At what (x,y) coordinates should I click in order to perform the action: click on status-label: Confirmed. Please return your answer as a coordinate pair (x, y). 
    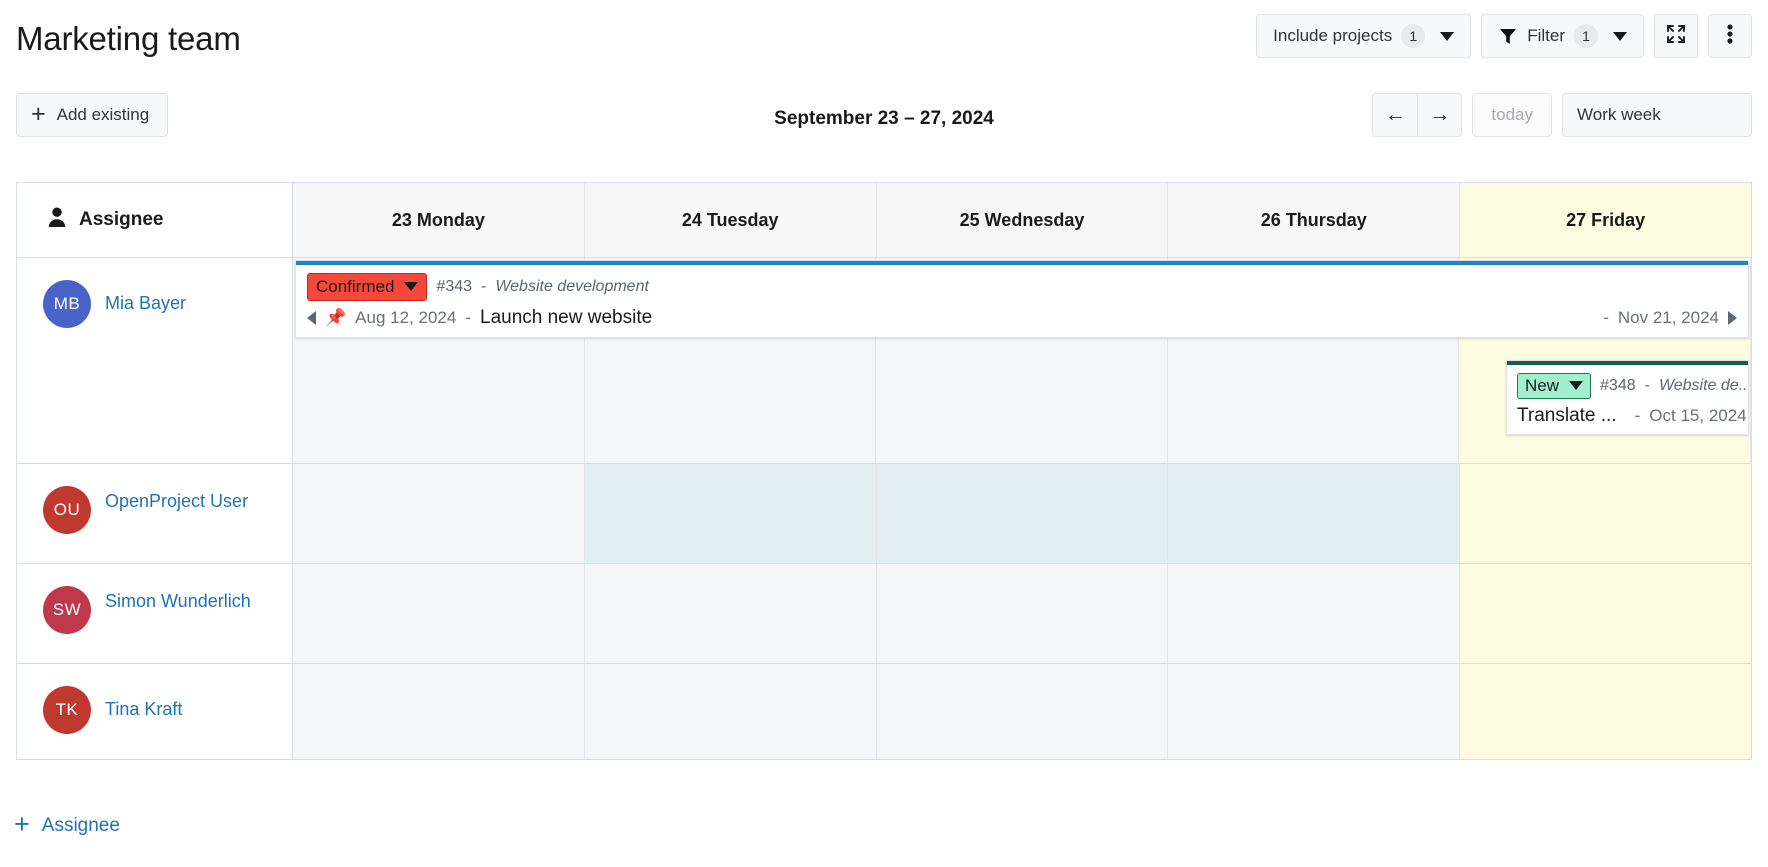
    Looking at the image, I should click on (355, 286).